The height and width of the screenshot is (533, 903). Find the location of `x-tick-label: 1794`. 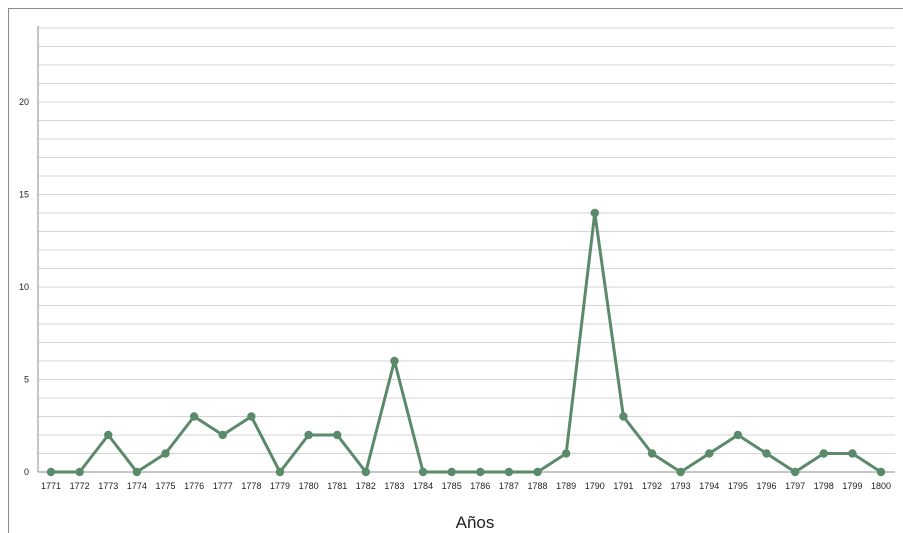

x-tick-label: 1794 is located at coordinates (709, 486).